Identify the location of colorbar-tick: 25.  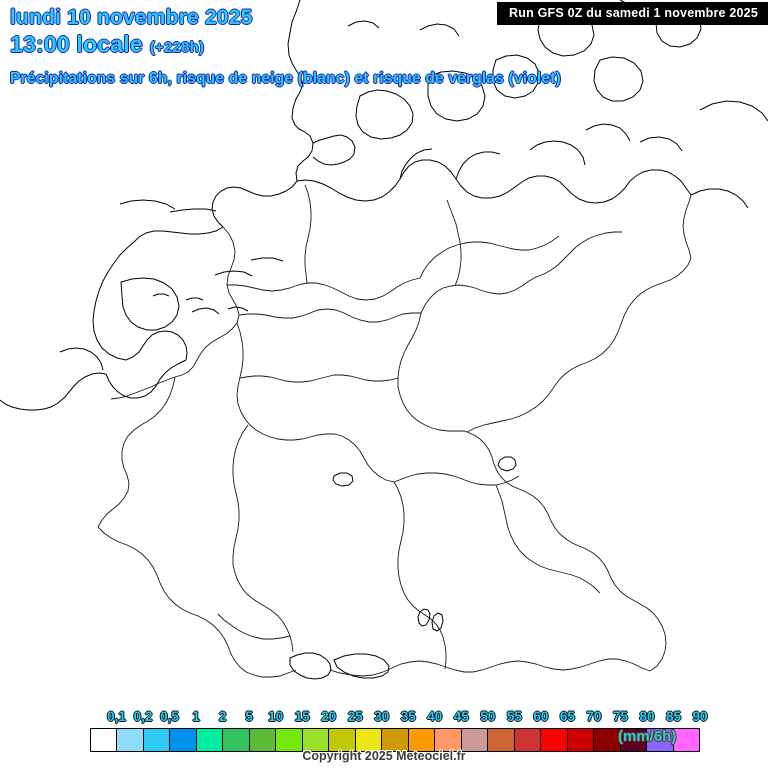
(355, 717).